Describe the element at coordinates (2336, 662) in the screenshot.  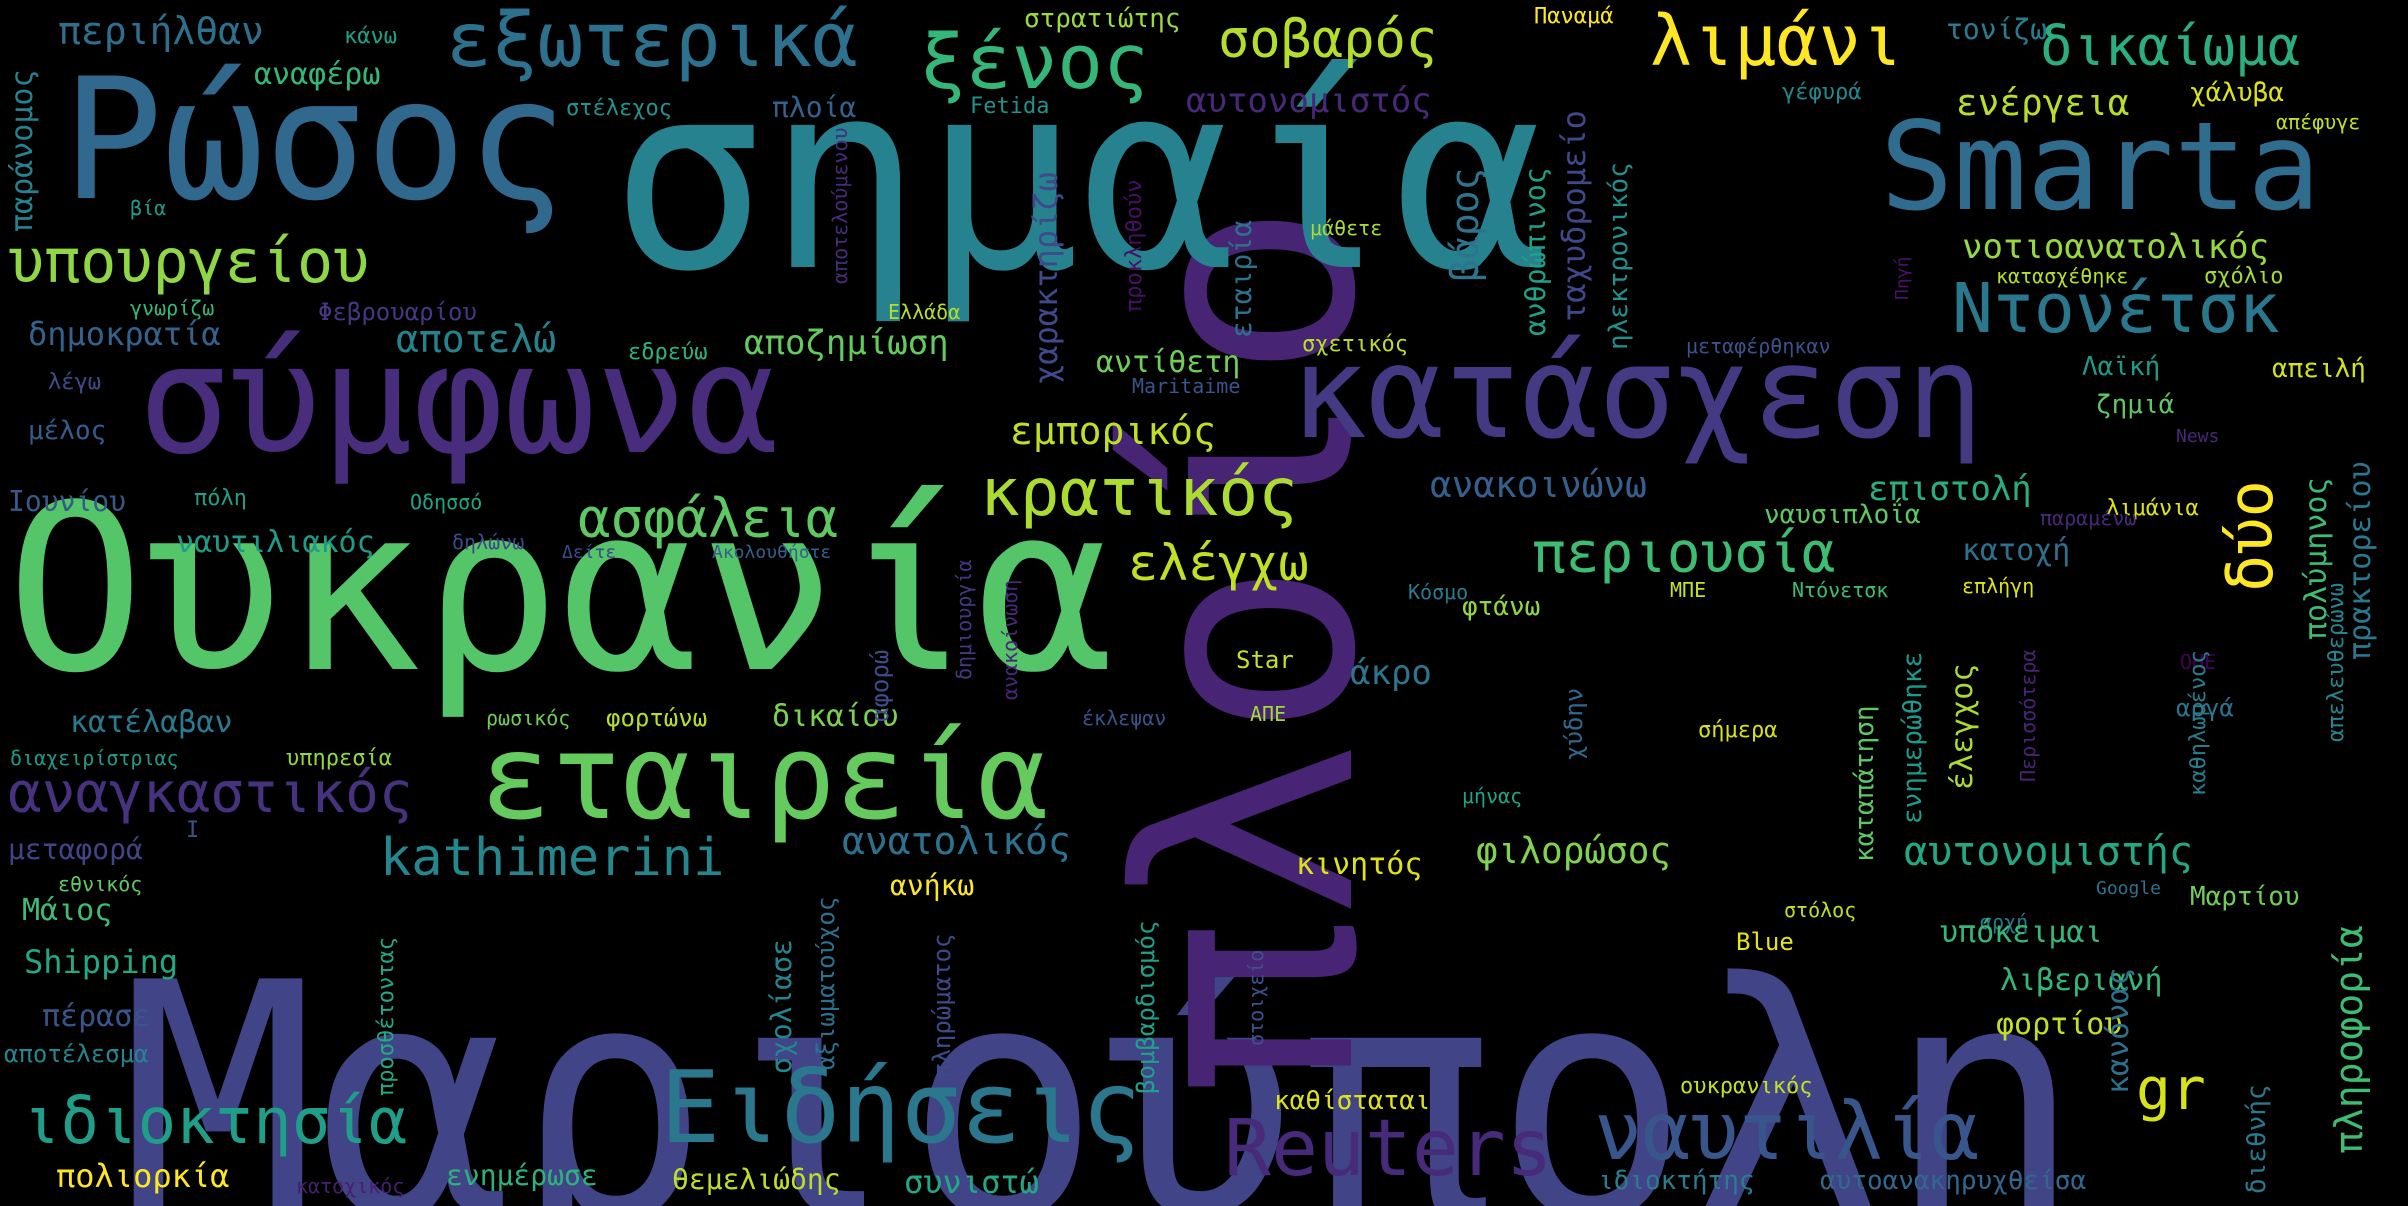
I see `word: απελευθερώνω` at that location.